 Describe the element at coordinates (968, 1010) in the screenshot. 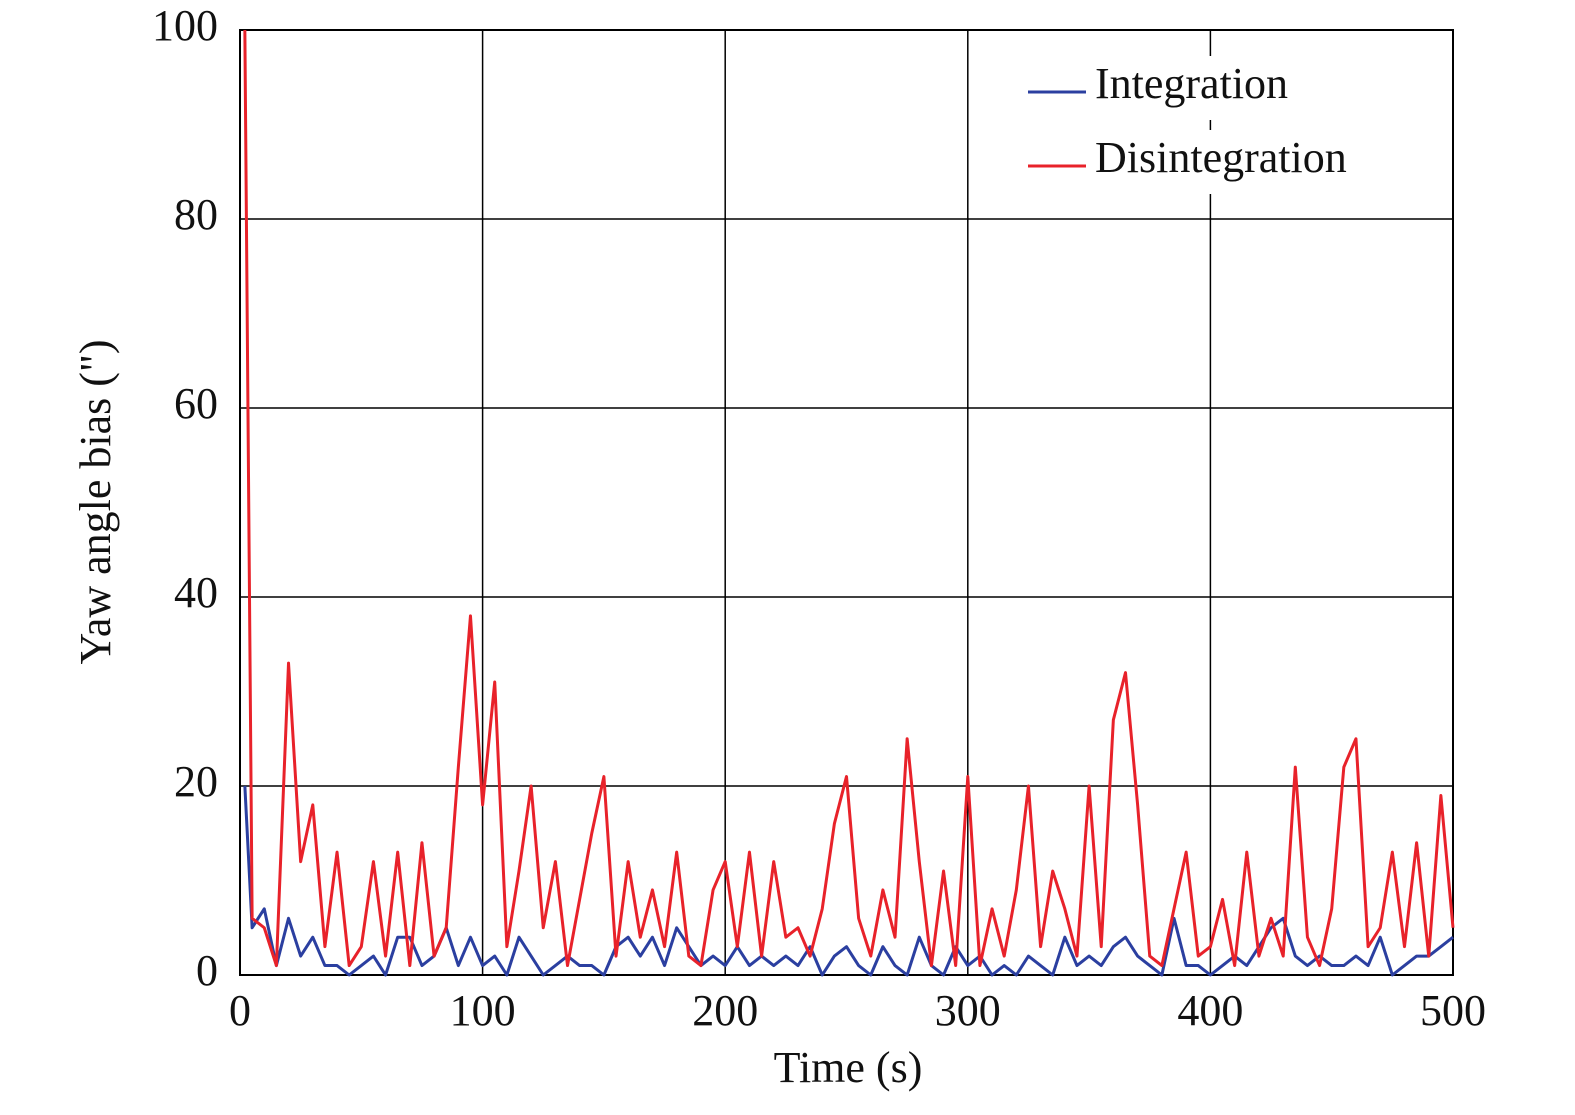

I see `x-tick-label: 300` at that location.